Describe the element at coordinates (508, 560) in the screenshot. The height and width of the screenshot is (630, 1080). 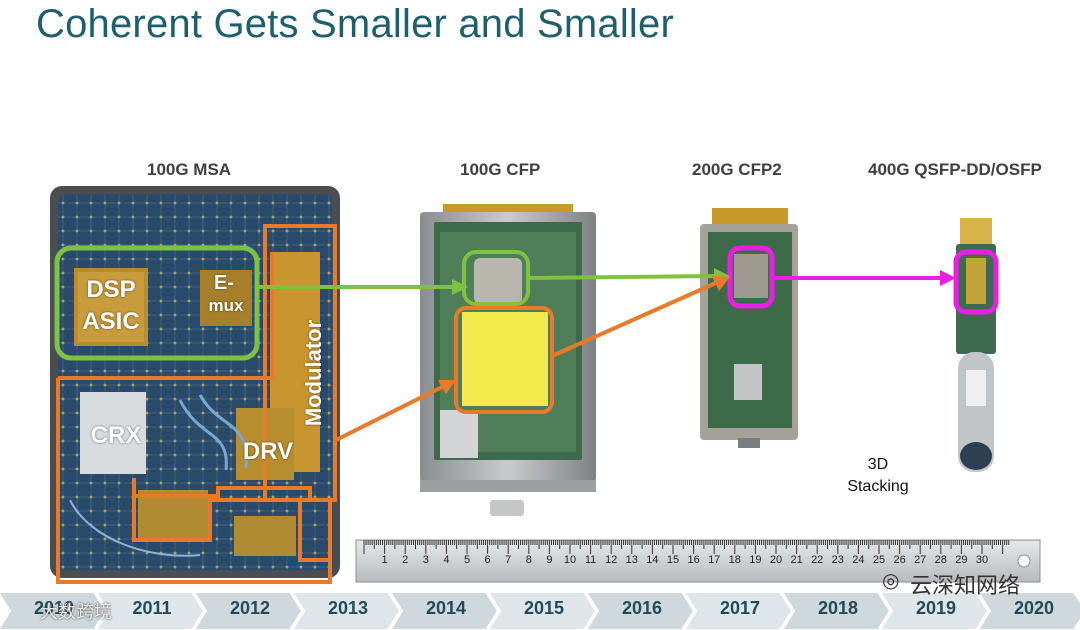
I see `ruler-number: 7` at that location.